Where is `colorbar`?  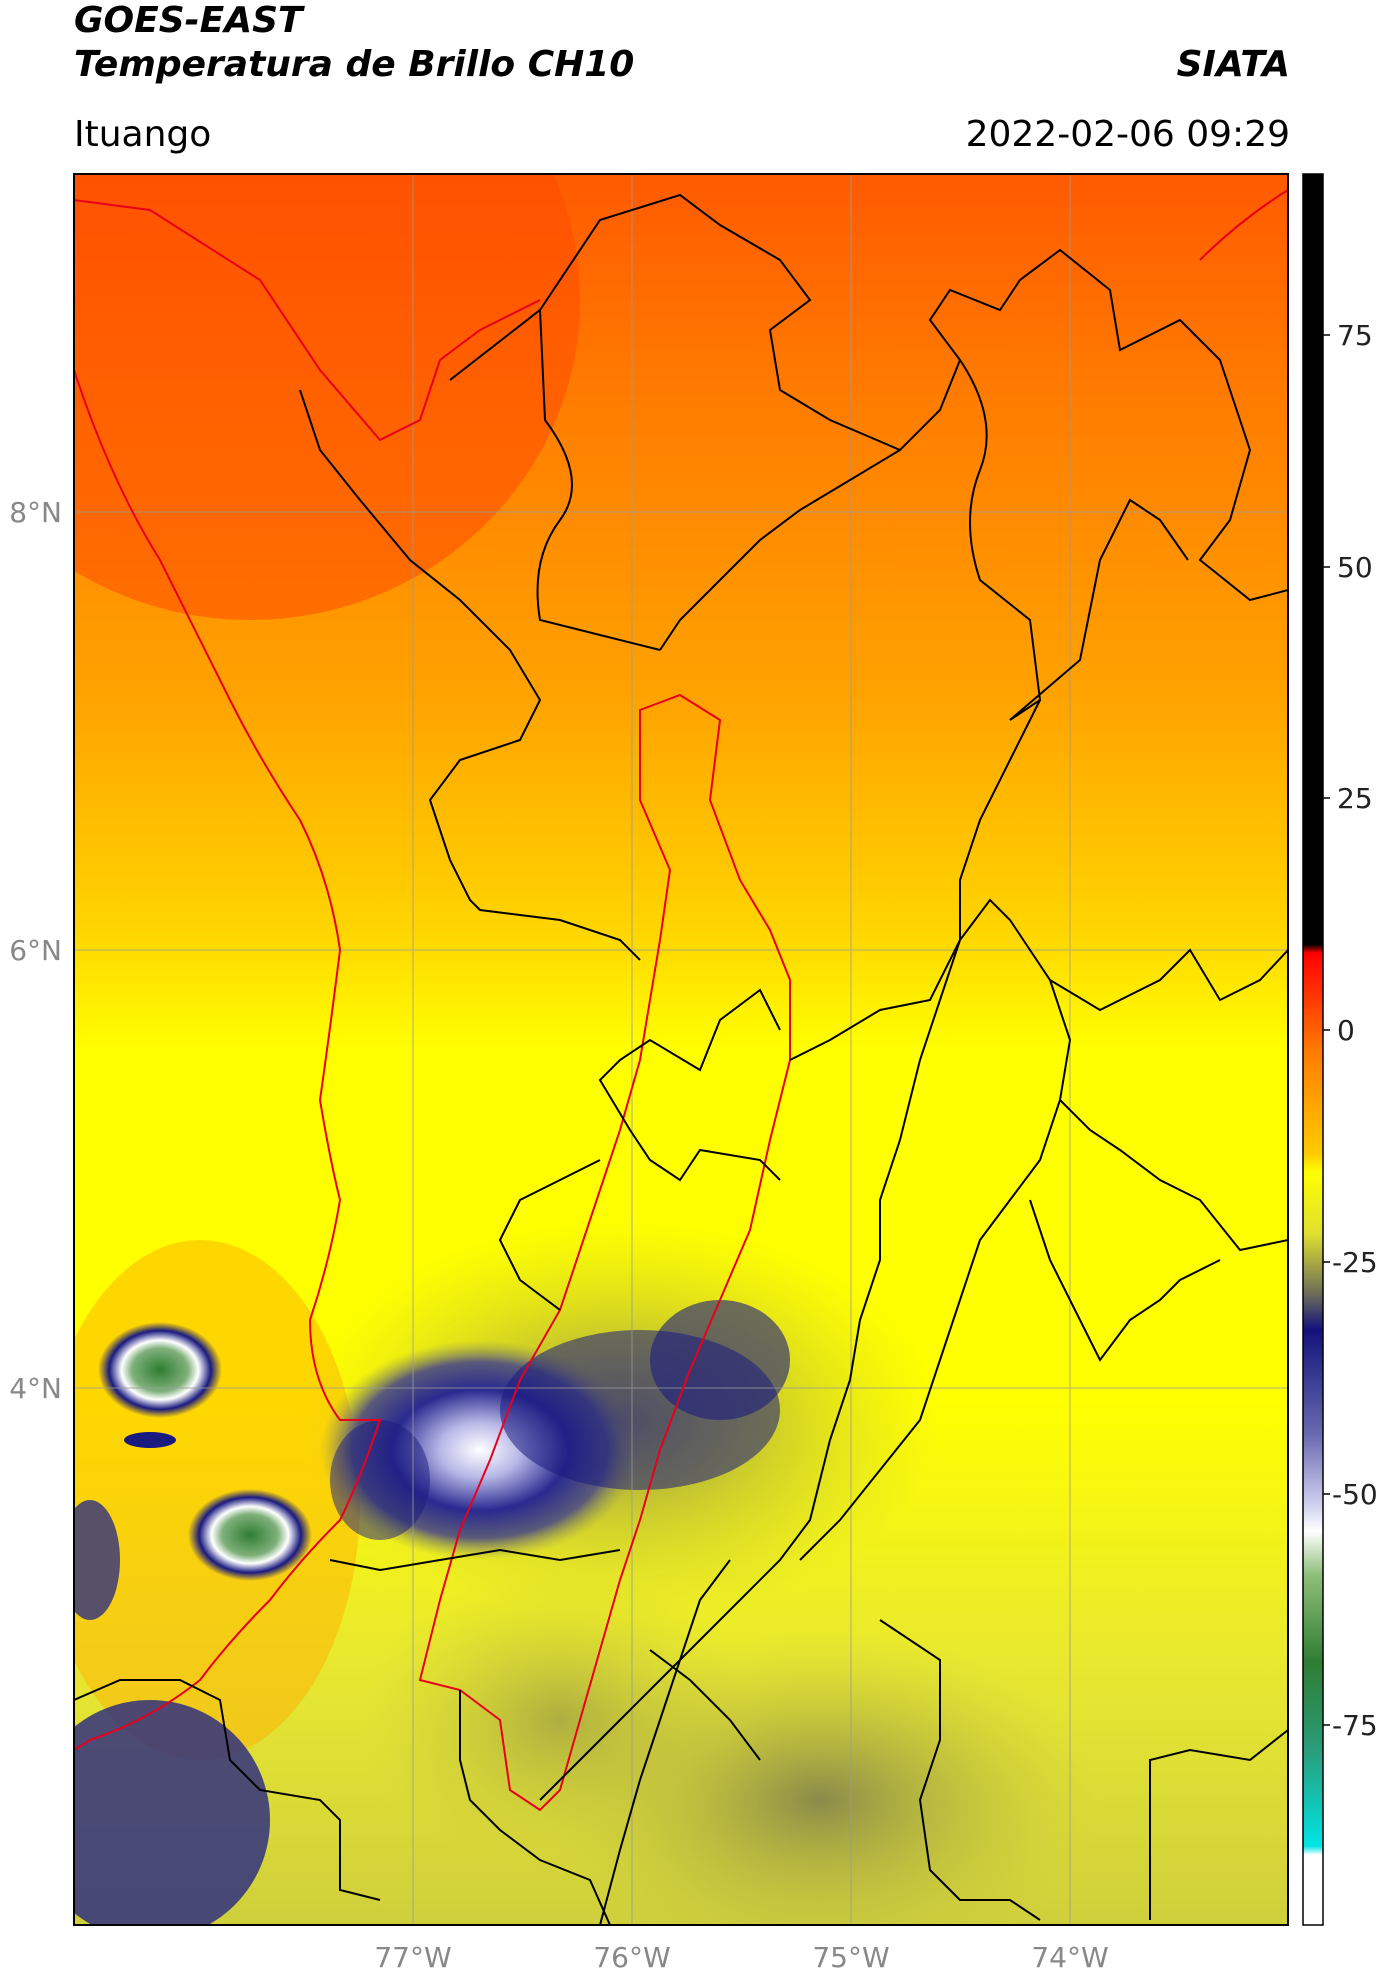
colorbar is located at coordinates (1313, 1049).